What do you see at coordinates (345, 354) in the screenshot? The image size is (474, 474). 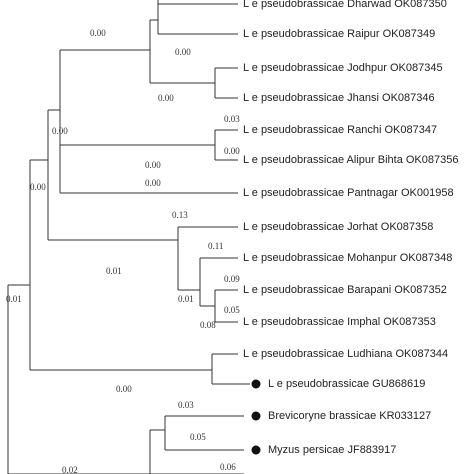 I see `leaf-label: L e pseudobrassicae Ludhiana OK087344` at bounding box center [345, 354].